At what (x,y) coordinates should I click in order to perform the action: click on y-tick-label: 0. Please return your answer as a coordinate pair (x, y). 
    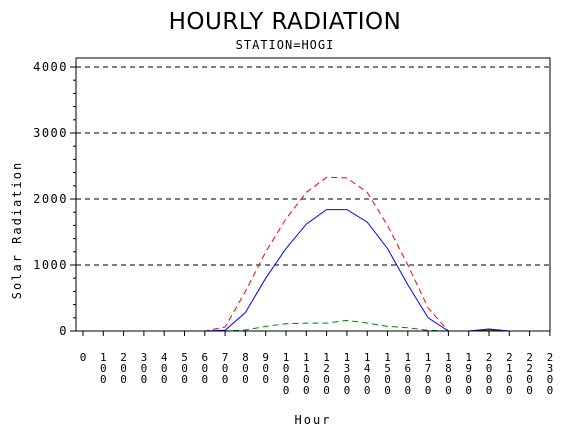
    Looking at the image, I should click on (63, 331).